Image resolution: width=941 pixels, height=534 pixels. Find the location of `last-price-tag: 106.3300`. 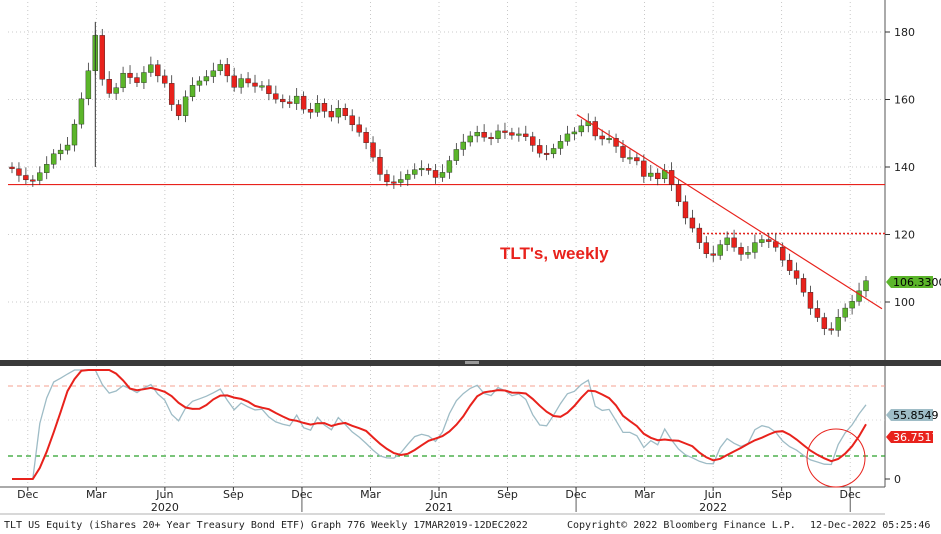

last-price-tag: 106.3300 is located at coordinates (913, 282).